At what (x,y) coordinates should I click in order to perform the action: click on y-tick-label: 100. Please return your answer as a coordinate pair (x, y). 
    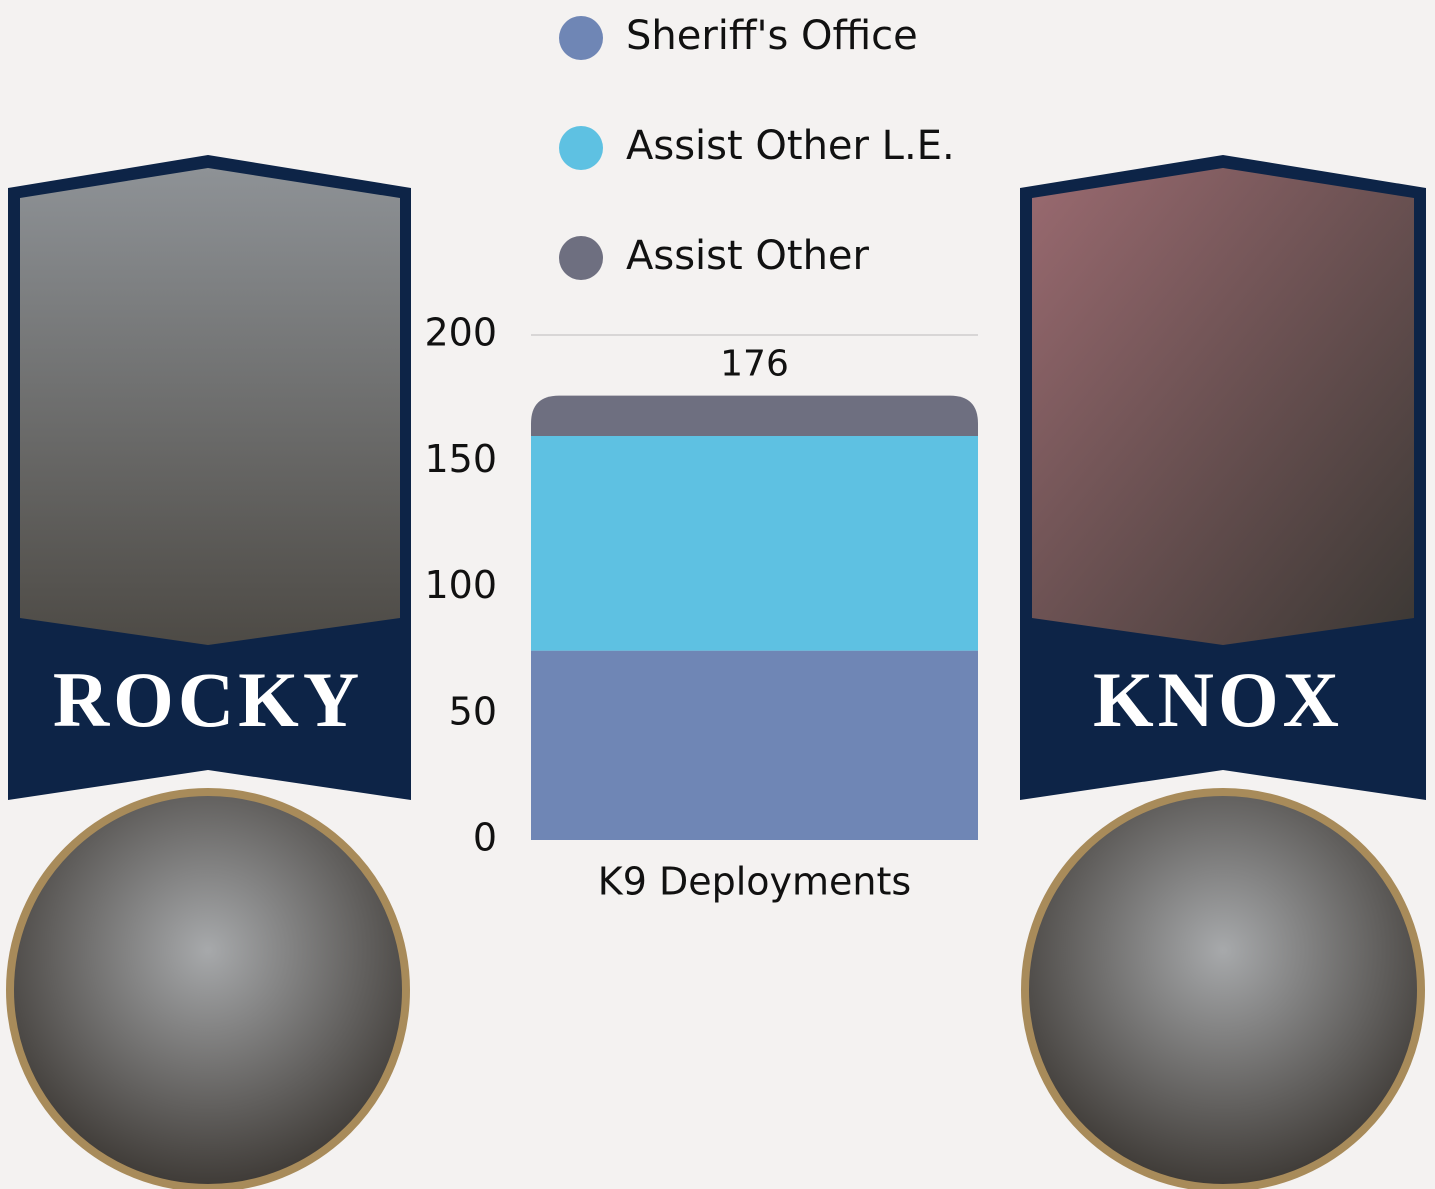
    Looking at the image, I should click on (460, 585).